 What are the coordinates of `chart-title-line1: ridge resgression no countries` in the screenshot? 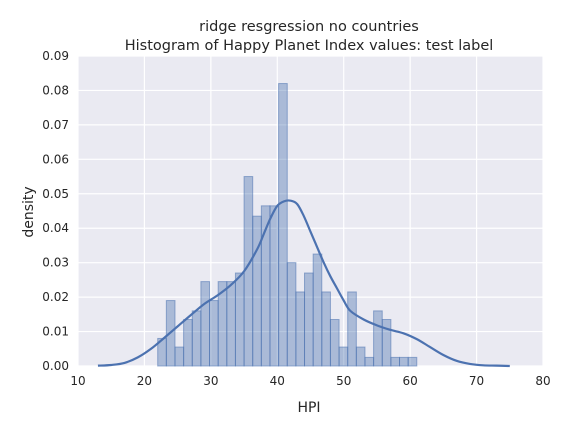 It's located at (309, 27).